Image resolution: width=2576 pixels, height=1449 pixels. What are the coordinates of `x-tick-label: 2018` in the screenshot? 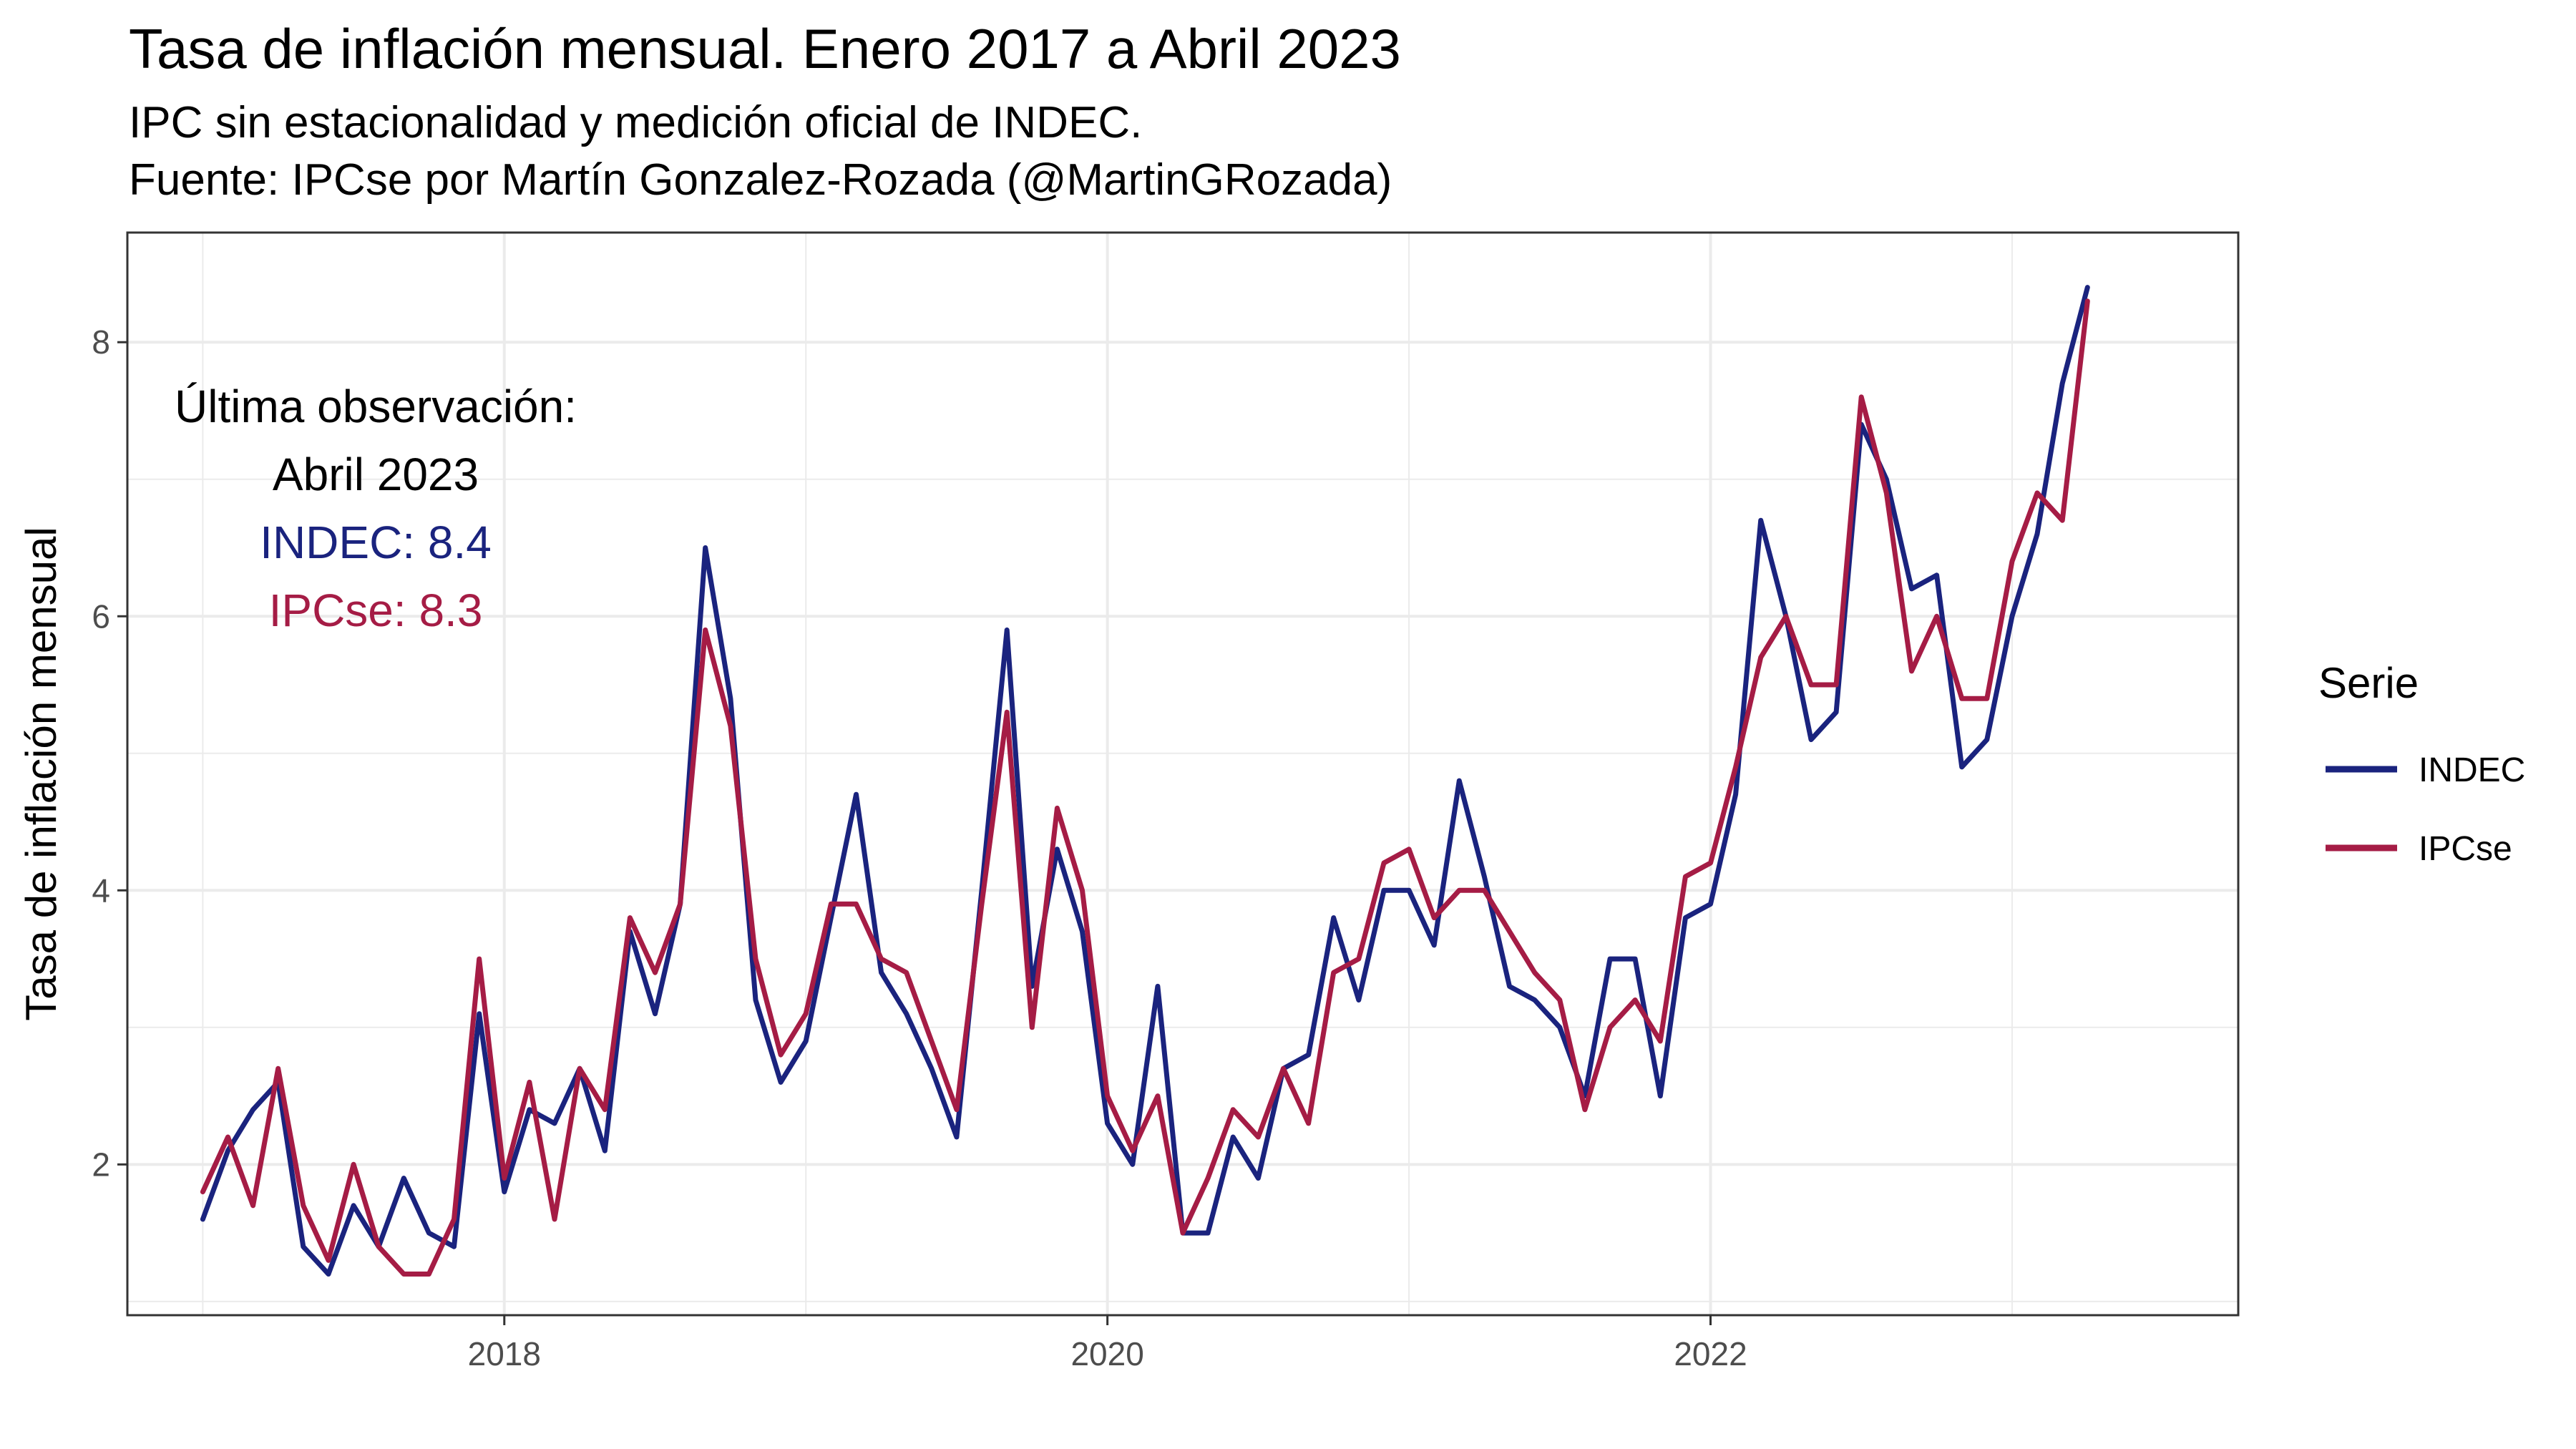 It's located at (504, 1353).